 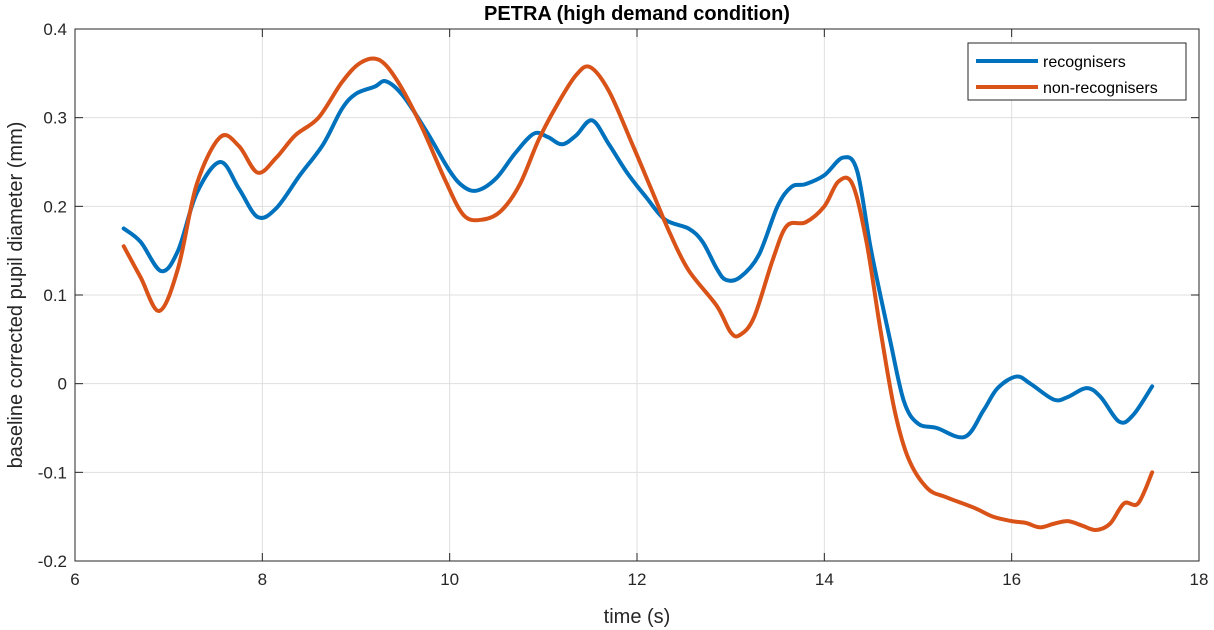 What do you see at coordinates (55, 295) in the screenshot?
I see `y-tick-label: 0.1` at bounding box center [55, 295].